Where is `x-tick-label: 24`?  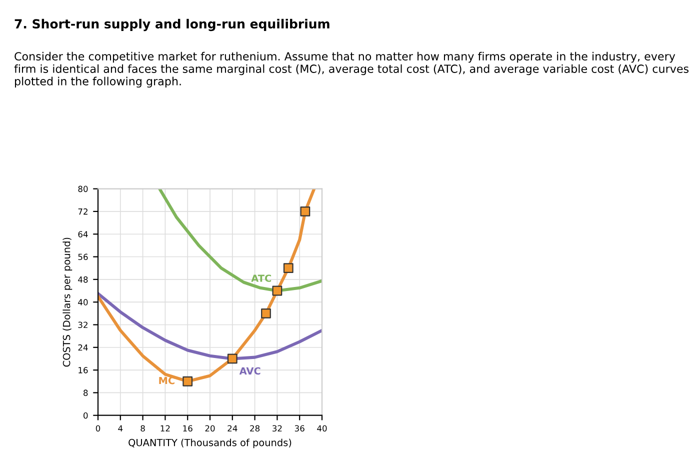 x-tick-label: 24 is located at coordinates (233, 428).